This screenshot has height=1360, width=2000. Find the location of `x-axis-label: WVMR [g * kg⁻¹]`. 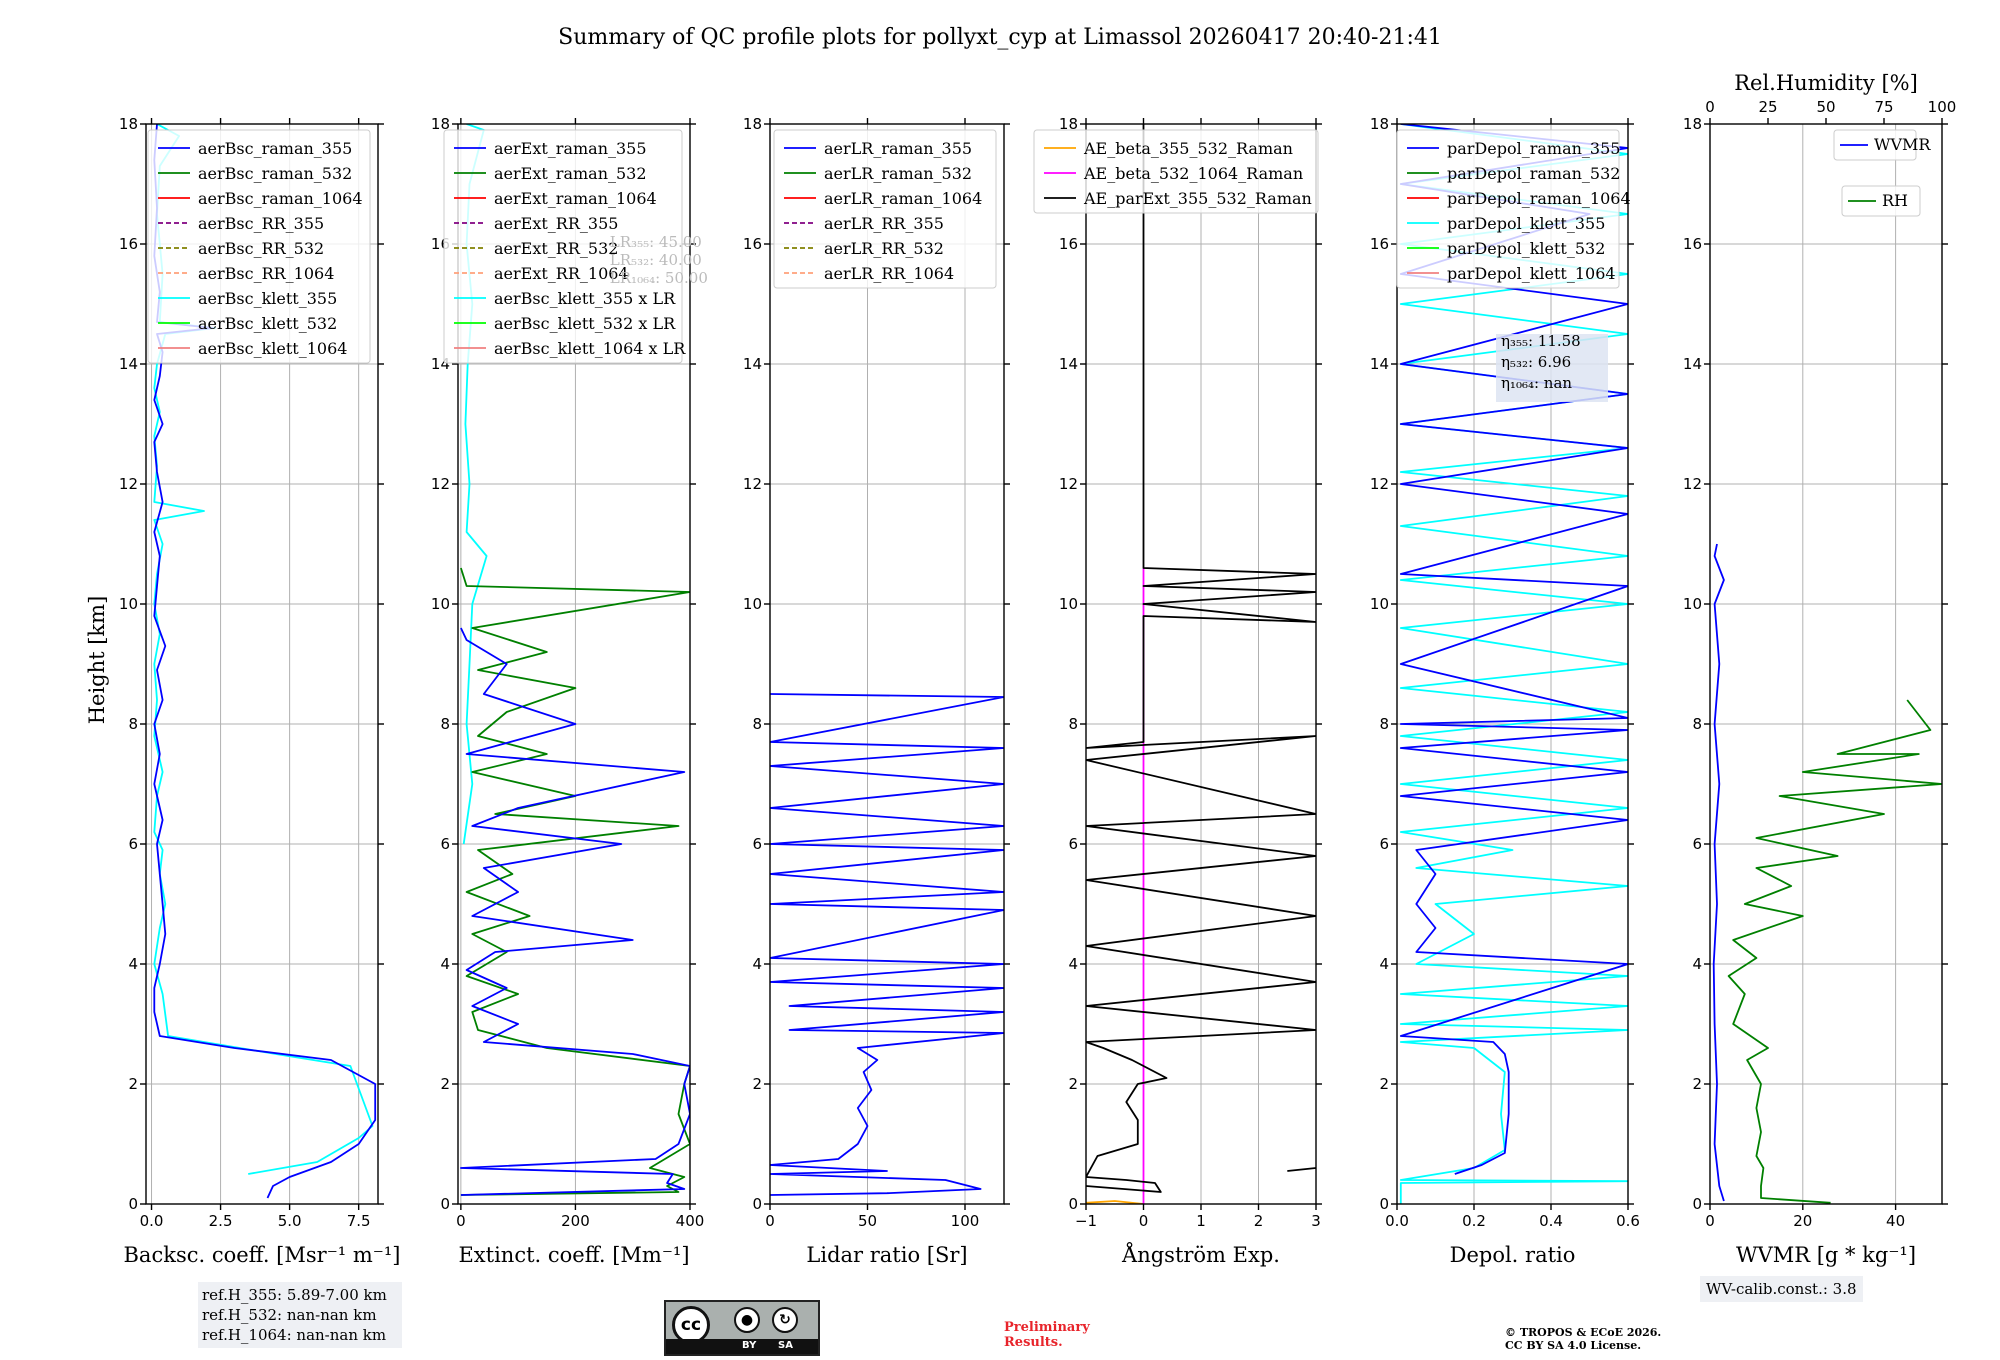

x-axis-label: WVMR [g * kg⁻¹] is located at coordinates (1826, 1255).